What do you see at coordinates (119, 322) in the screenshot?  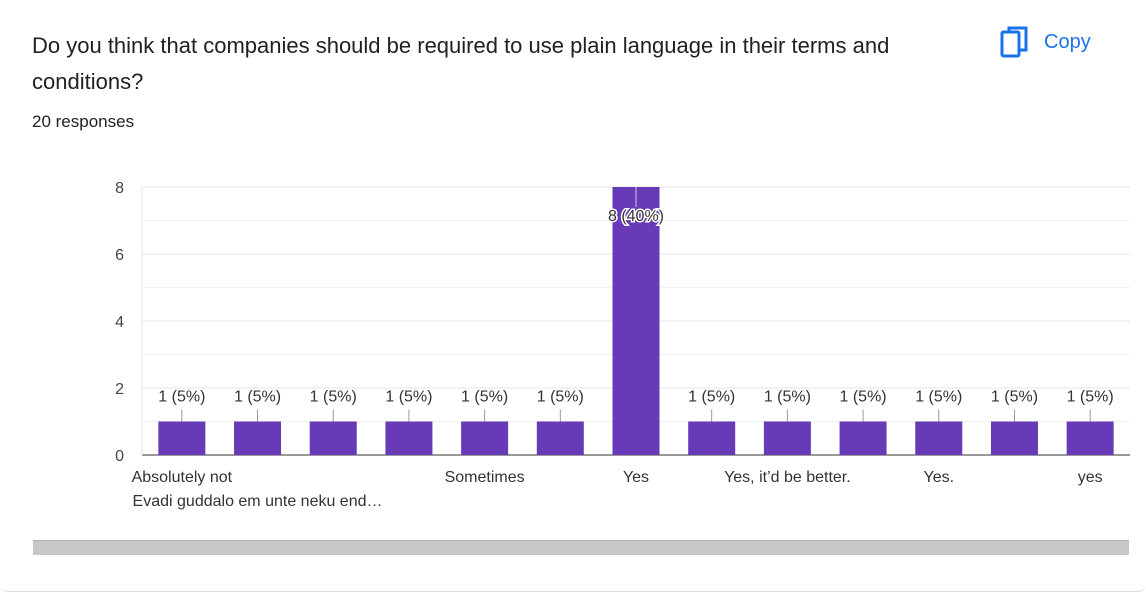 I see `y-tick-label: 4` at bounding box center [119, 322].